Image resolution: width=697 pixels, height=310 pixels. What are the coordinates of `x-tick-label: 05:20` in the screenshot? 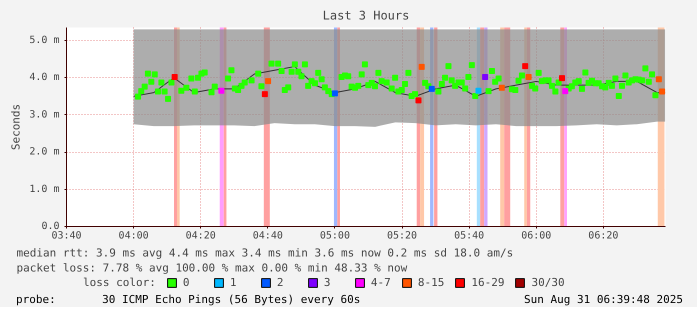 It's located at (402, 236).